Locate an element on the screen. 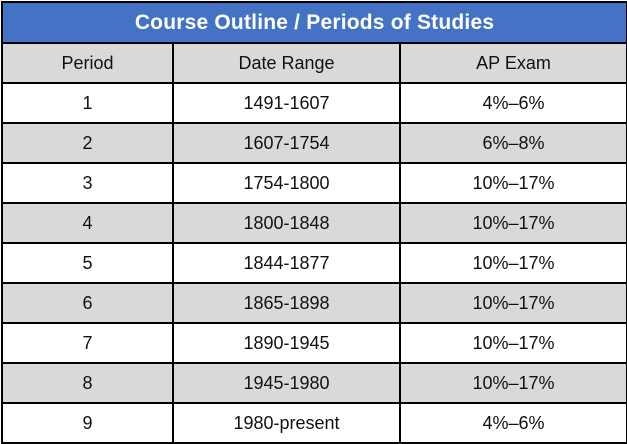 This screenshot has width=627, height=444. column-header-period: Period is located at coordinates (87, 63).